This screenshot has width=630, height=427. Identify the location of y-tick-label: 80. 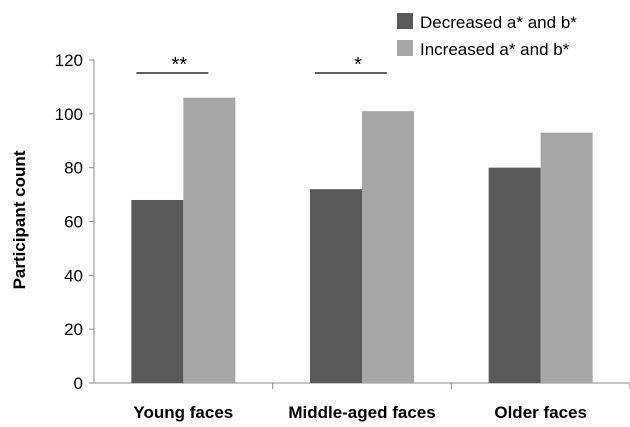
(73, 168).